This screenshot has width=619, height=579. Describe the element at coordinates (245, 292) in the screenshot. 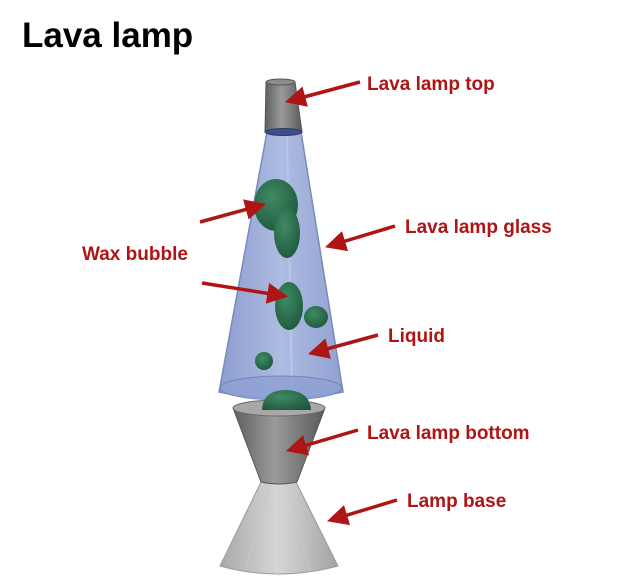

I see `arrow-wax-lower` at that location.